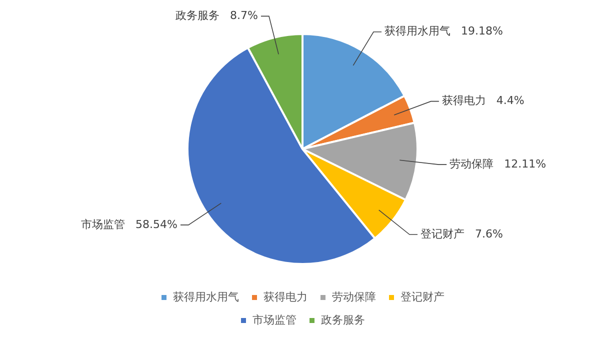  Describe the element at coordinates (286, 297) in the screenshot. I see `legend-label: 获得电力` at that location.